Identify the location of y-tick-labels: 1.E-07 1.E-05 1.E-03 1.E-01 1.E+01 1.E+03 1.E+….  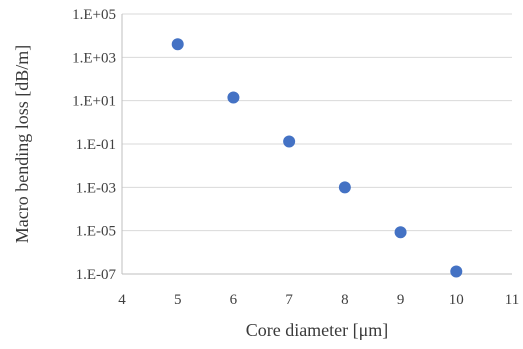
(94, 145).